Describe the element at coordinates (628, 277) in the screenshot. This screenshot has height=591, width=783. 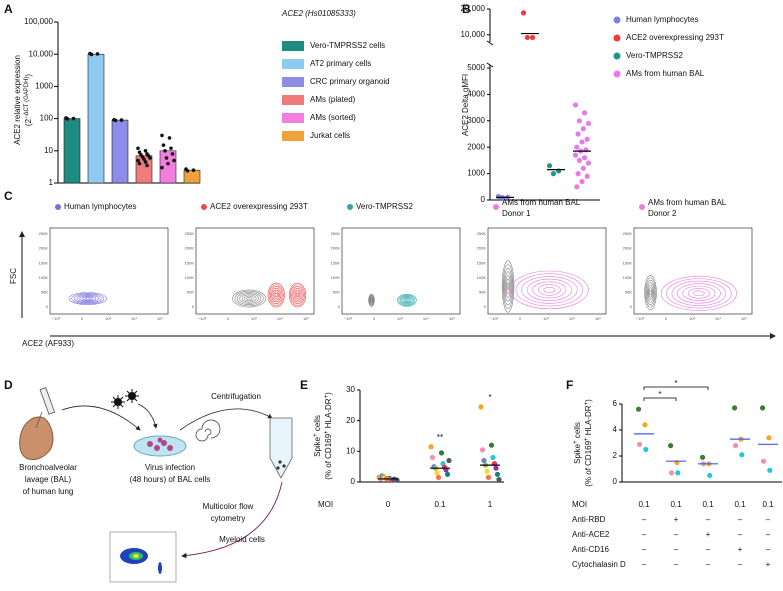
I see `y-tick-label: 100K` at that location.